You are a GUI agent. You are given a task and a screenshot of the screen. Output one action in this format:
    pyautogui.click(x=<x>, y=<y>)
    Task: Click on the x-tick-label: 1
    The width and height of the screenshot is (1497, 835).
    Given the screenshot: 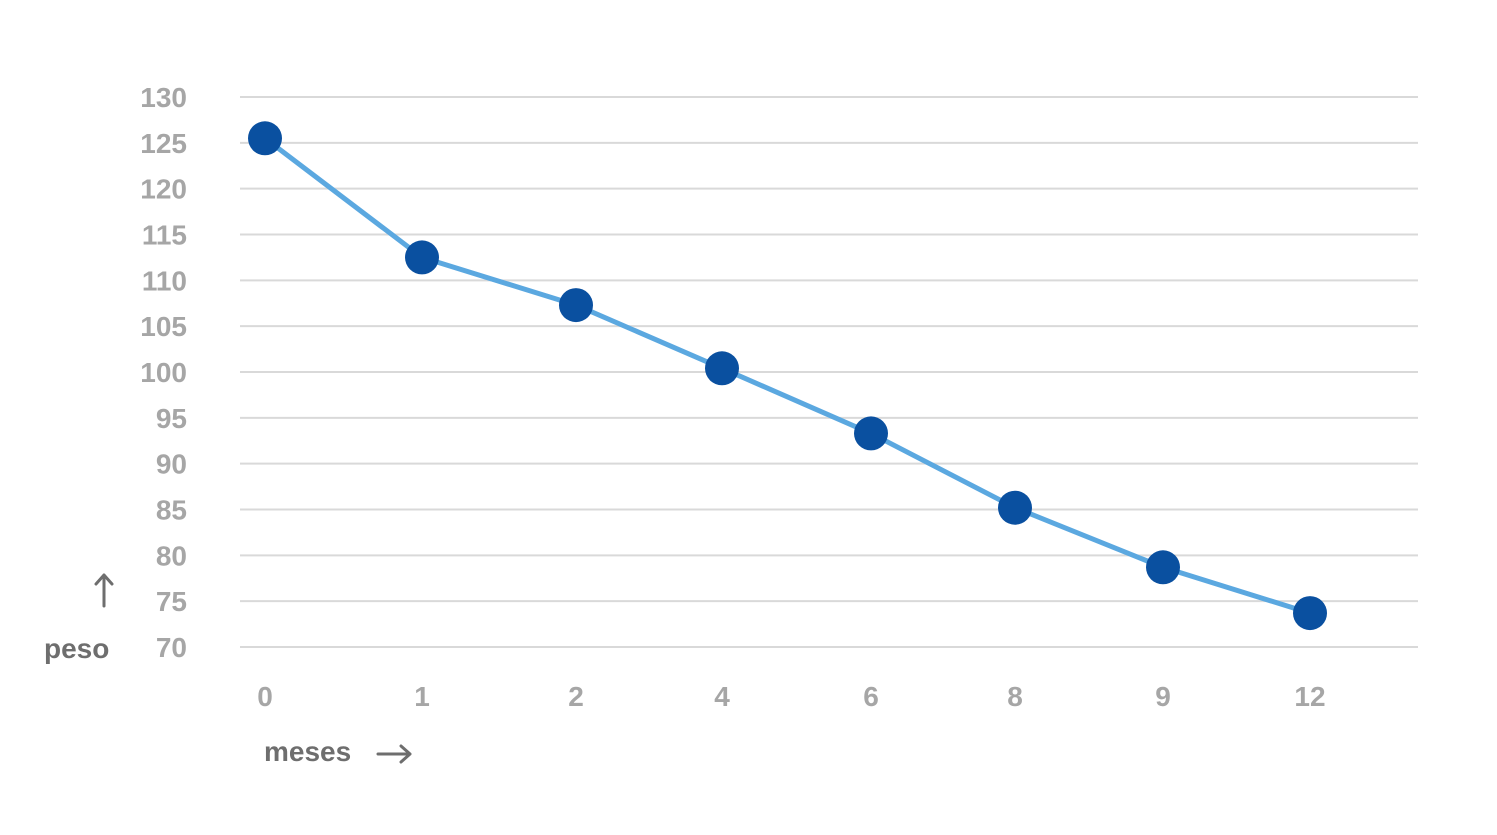 What is the action you would take?
    pyautogui.click(x=422, y=696)
    